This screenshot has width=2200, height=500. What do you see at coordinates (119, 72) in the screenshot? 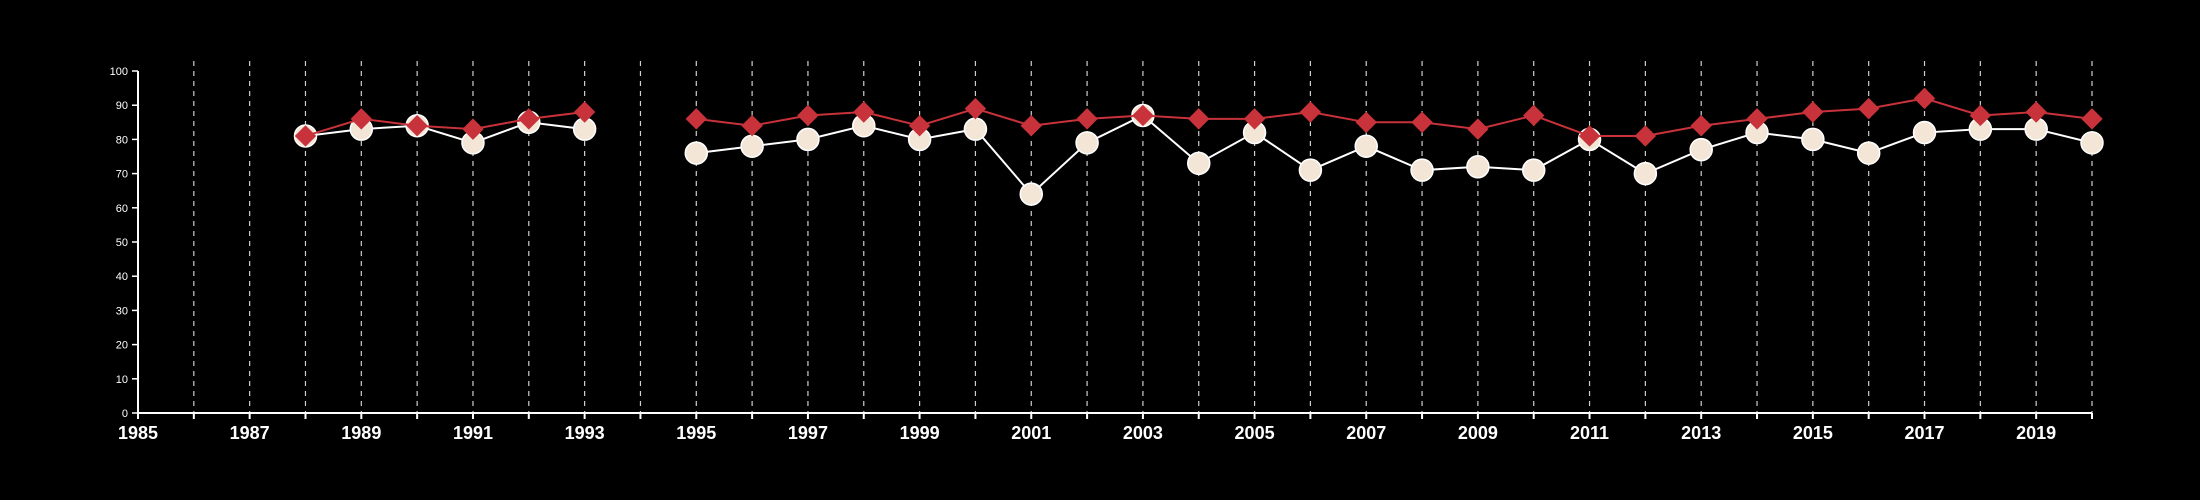
I see `y-tick-label: 100` at bounding box center [119, 72].